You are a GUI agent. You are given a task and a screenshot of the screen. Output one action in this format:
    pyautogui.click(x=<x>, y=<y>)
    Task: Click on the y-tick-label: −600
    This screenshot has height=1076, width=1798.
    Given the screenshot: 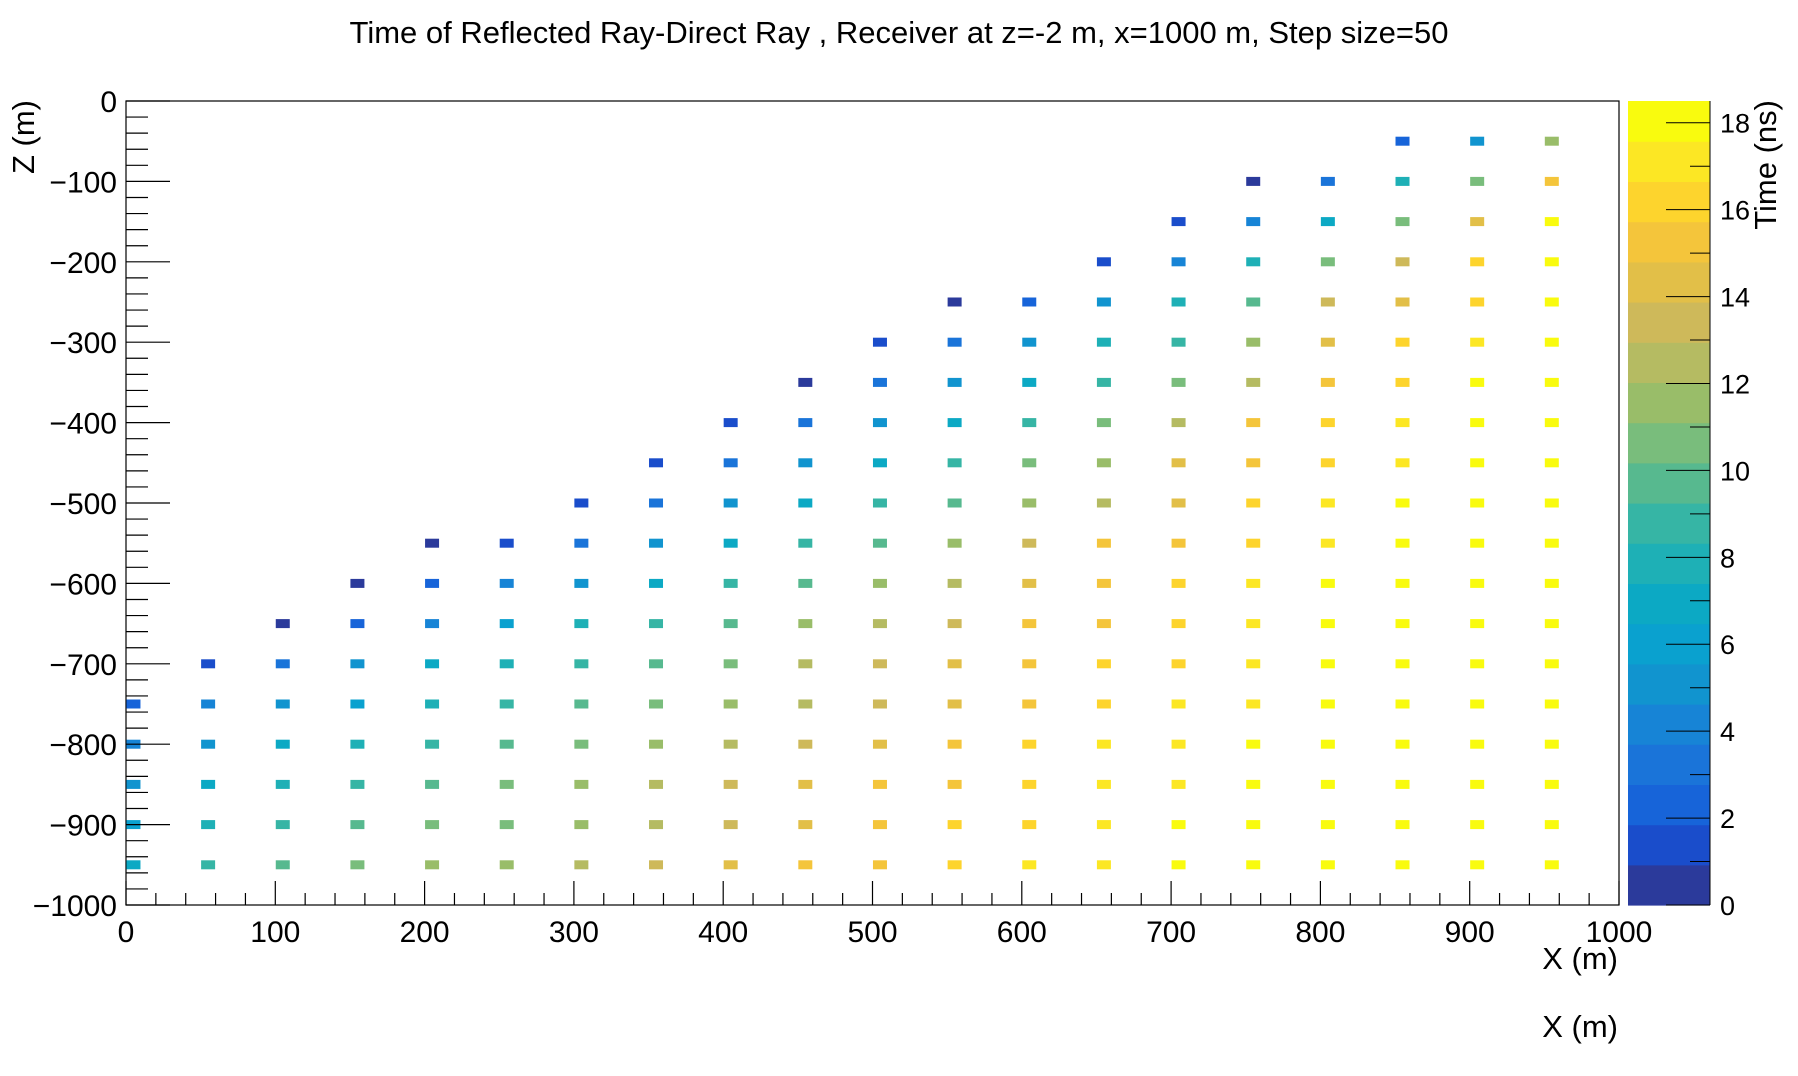 What is the action you would take?
    pyautogui.click(x=83, y=584)
    